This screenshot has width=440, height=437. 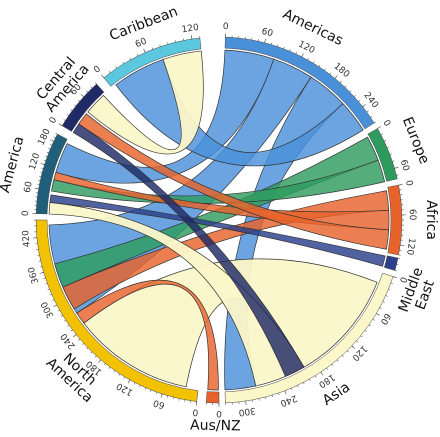 What do you see at coordinates (145, 102) in the screenshot?
I see `ribbon-caribbean-to-central-america` at bounding box center [145, 102].